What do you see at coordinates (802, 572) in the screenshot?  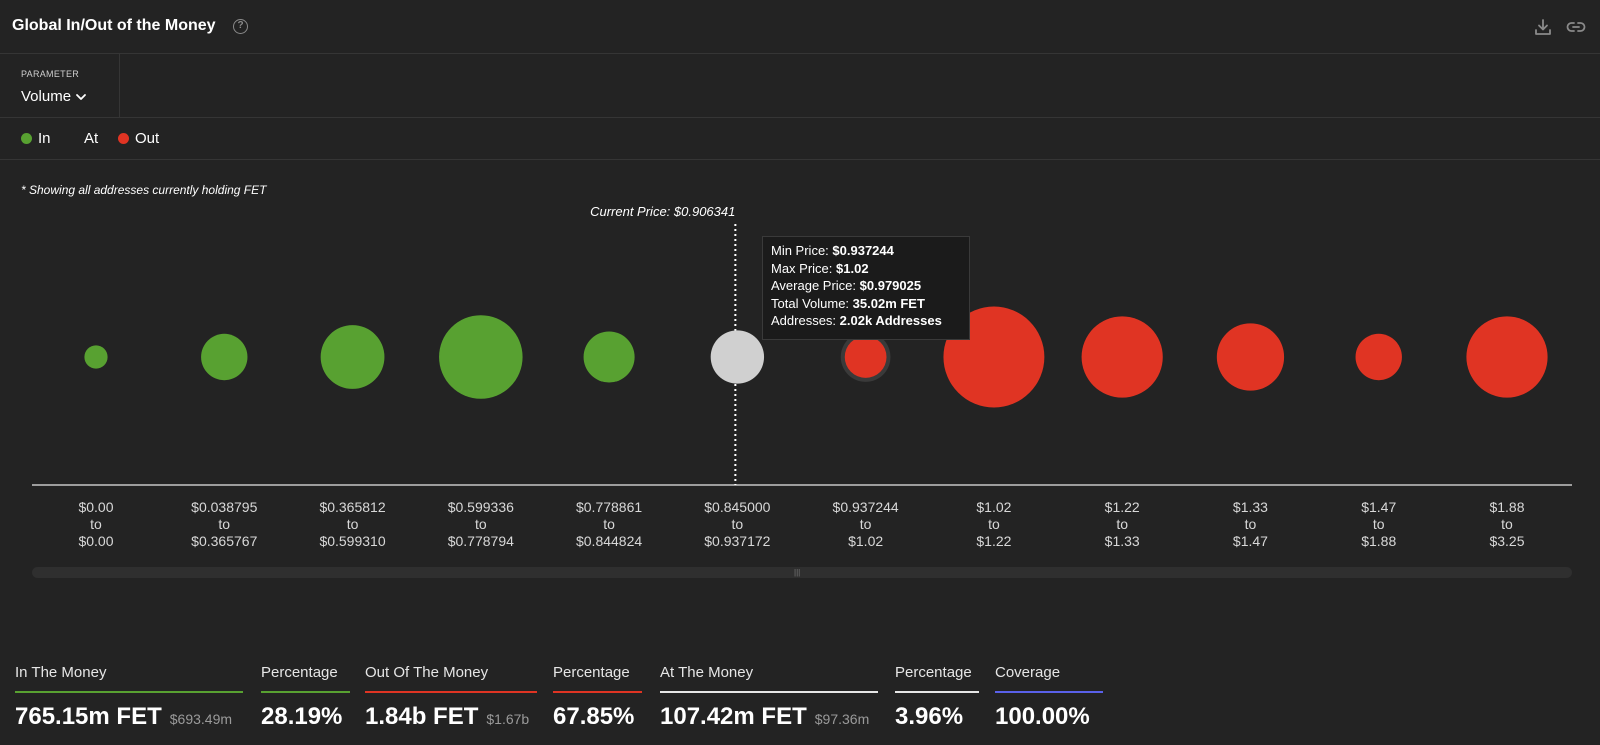 I see `chart-scrollbar` at bounding box center [802, 572].